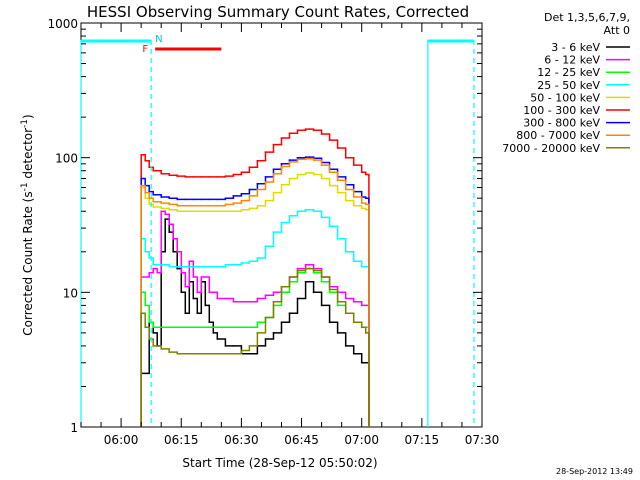 The width and height of the screenshot is (640, 480). What do you see at coordinates (255, 347) in the screenshot?
I see `series-line` at bounding box center [255, 347].